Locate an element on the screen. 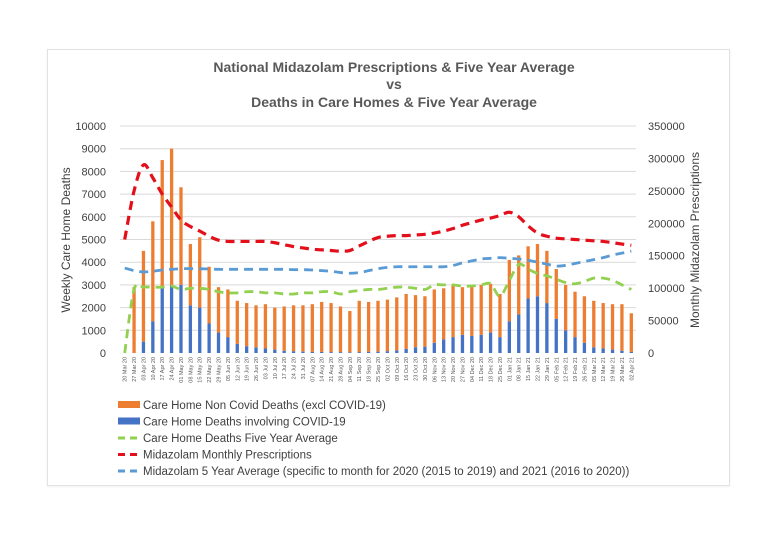  left-tick-label: 1000 is located at coordinates (94, 331).